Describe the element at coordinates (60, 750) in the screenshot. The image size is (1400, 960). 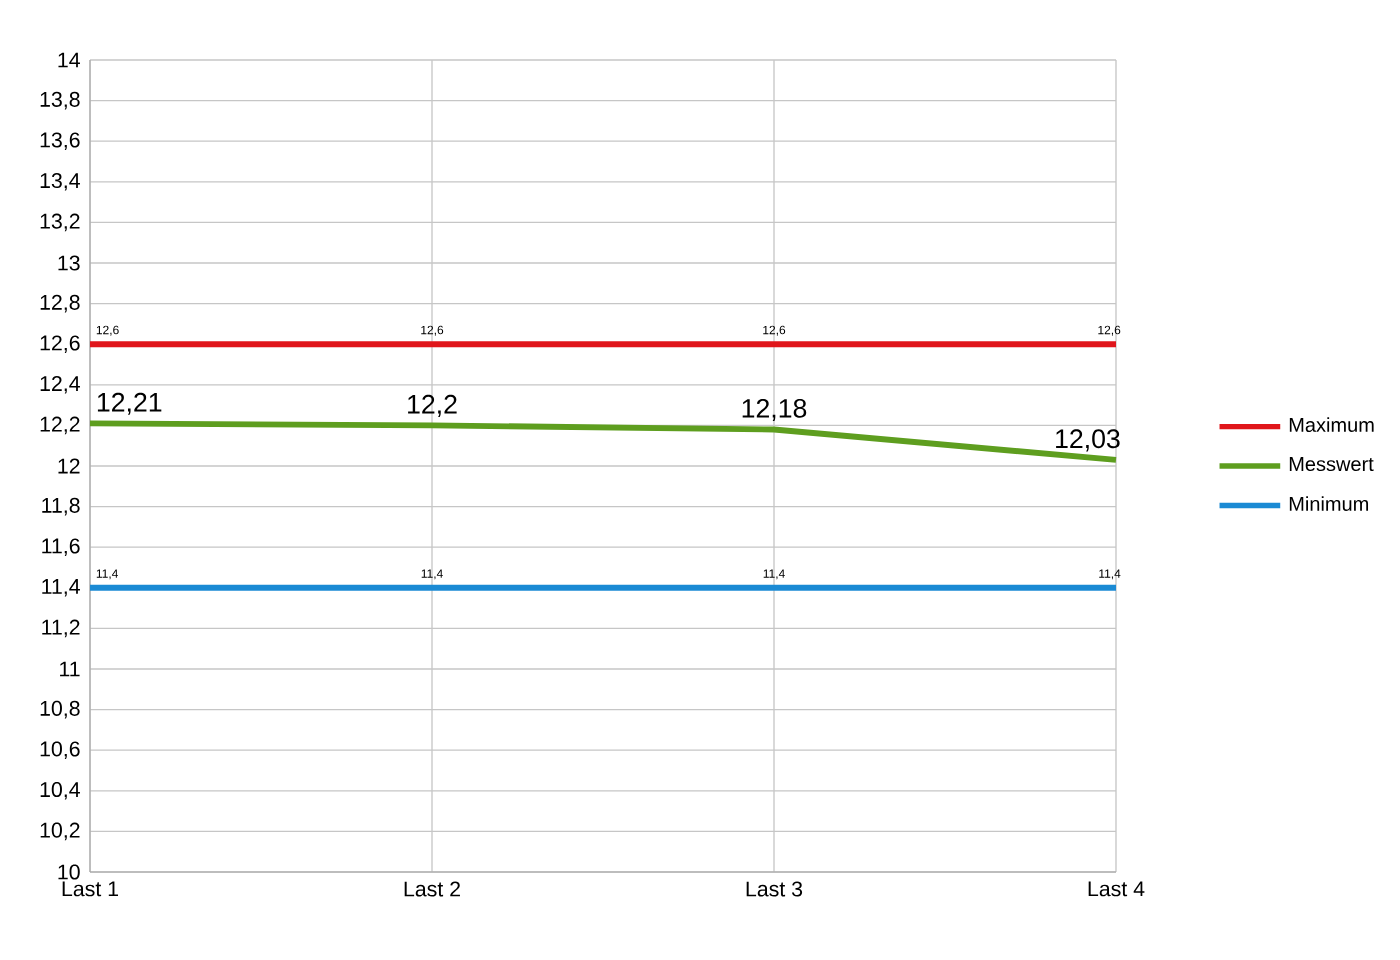
I see `y-tick-label: 10,6` at that location.